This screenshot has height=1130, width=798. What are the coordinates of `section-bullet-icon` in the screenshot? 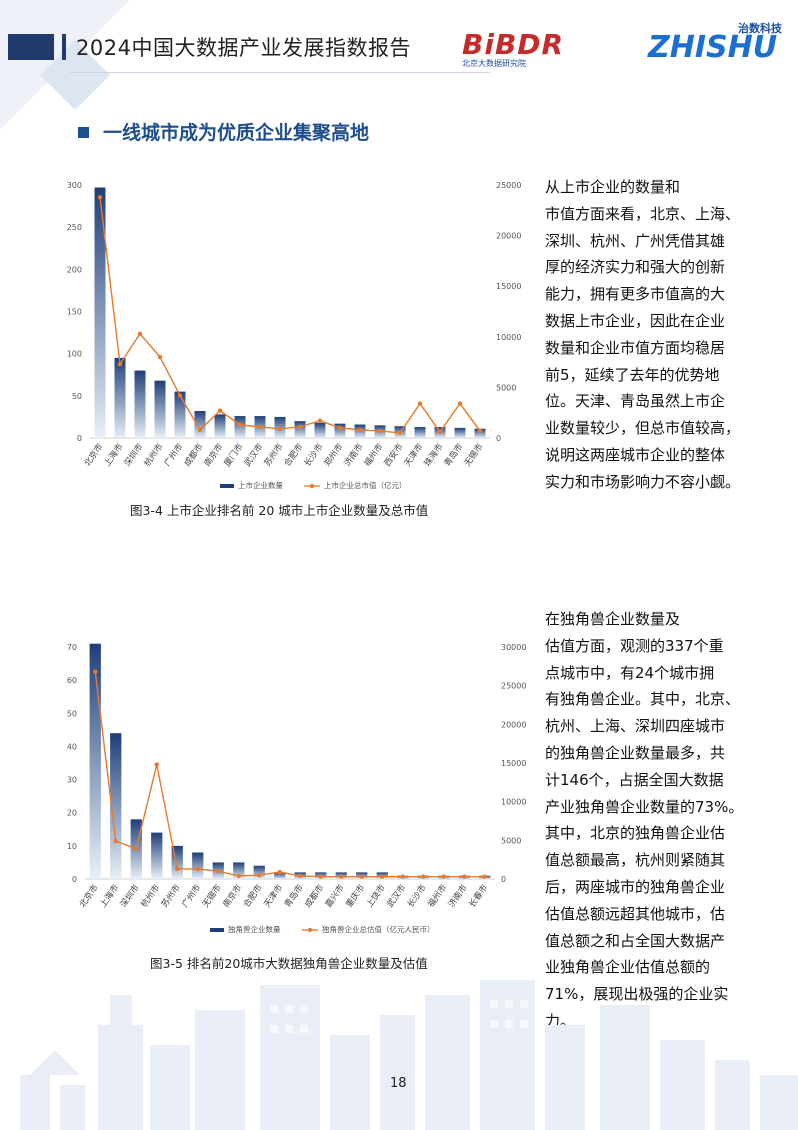 It's located at (83, 132).